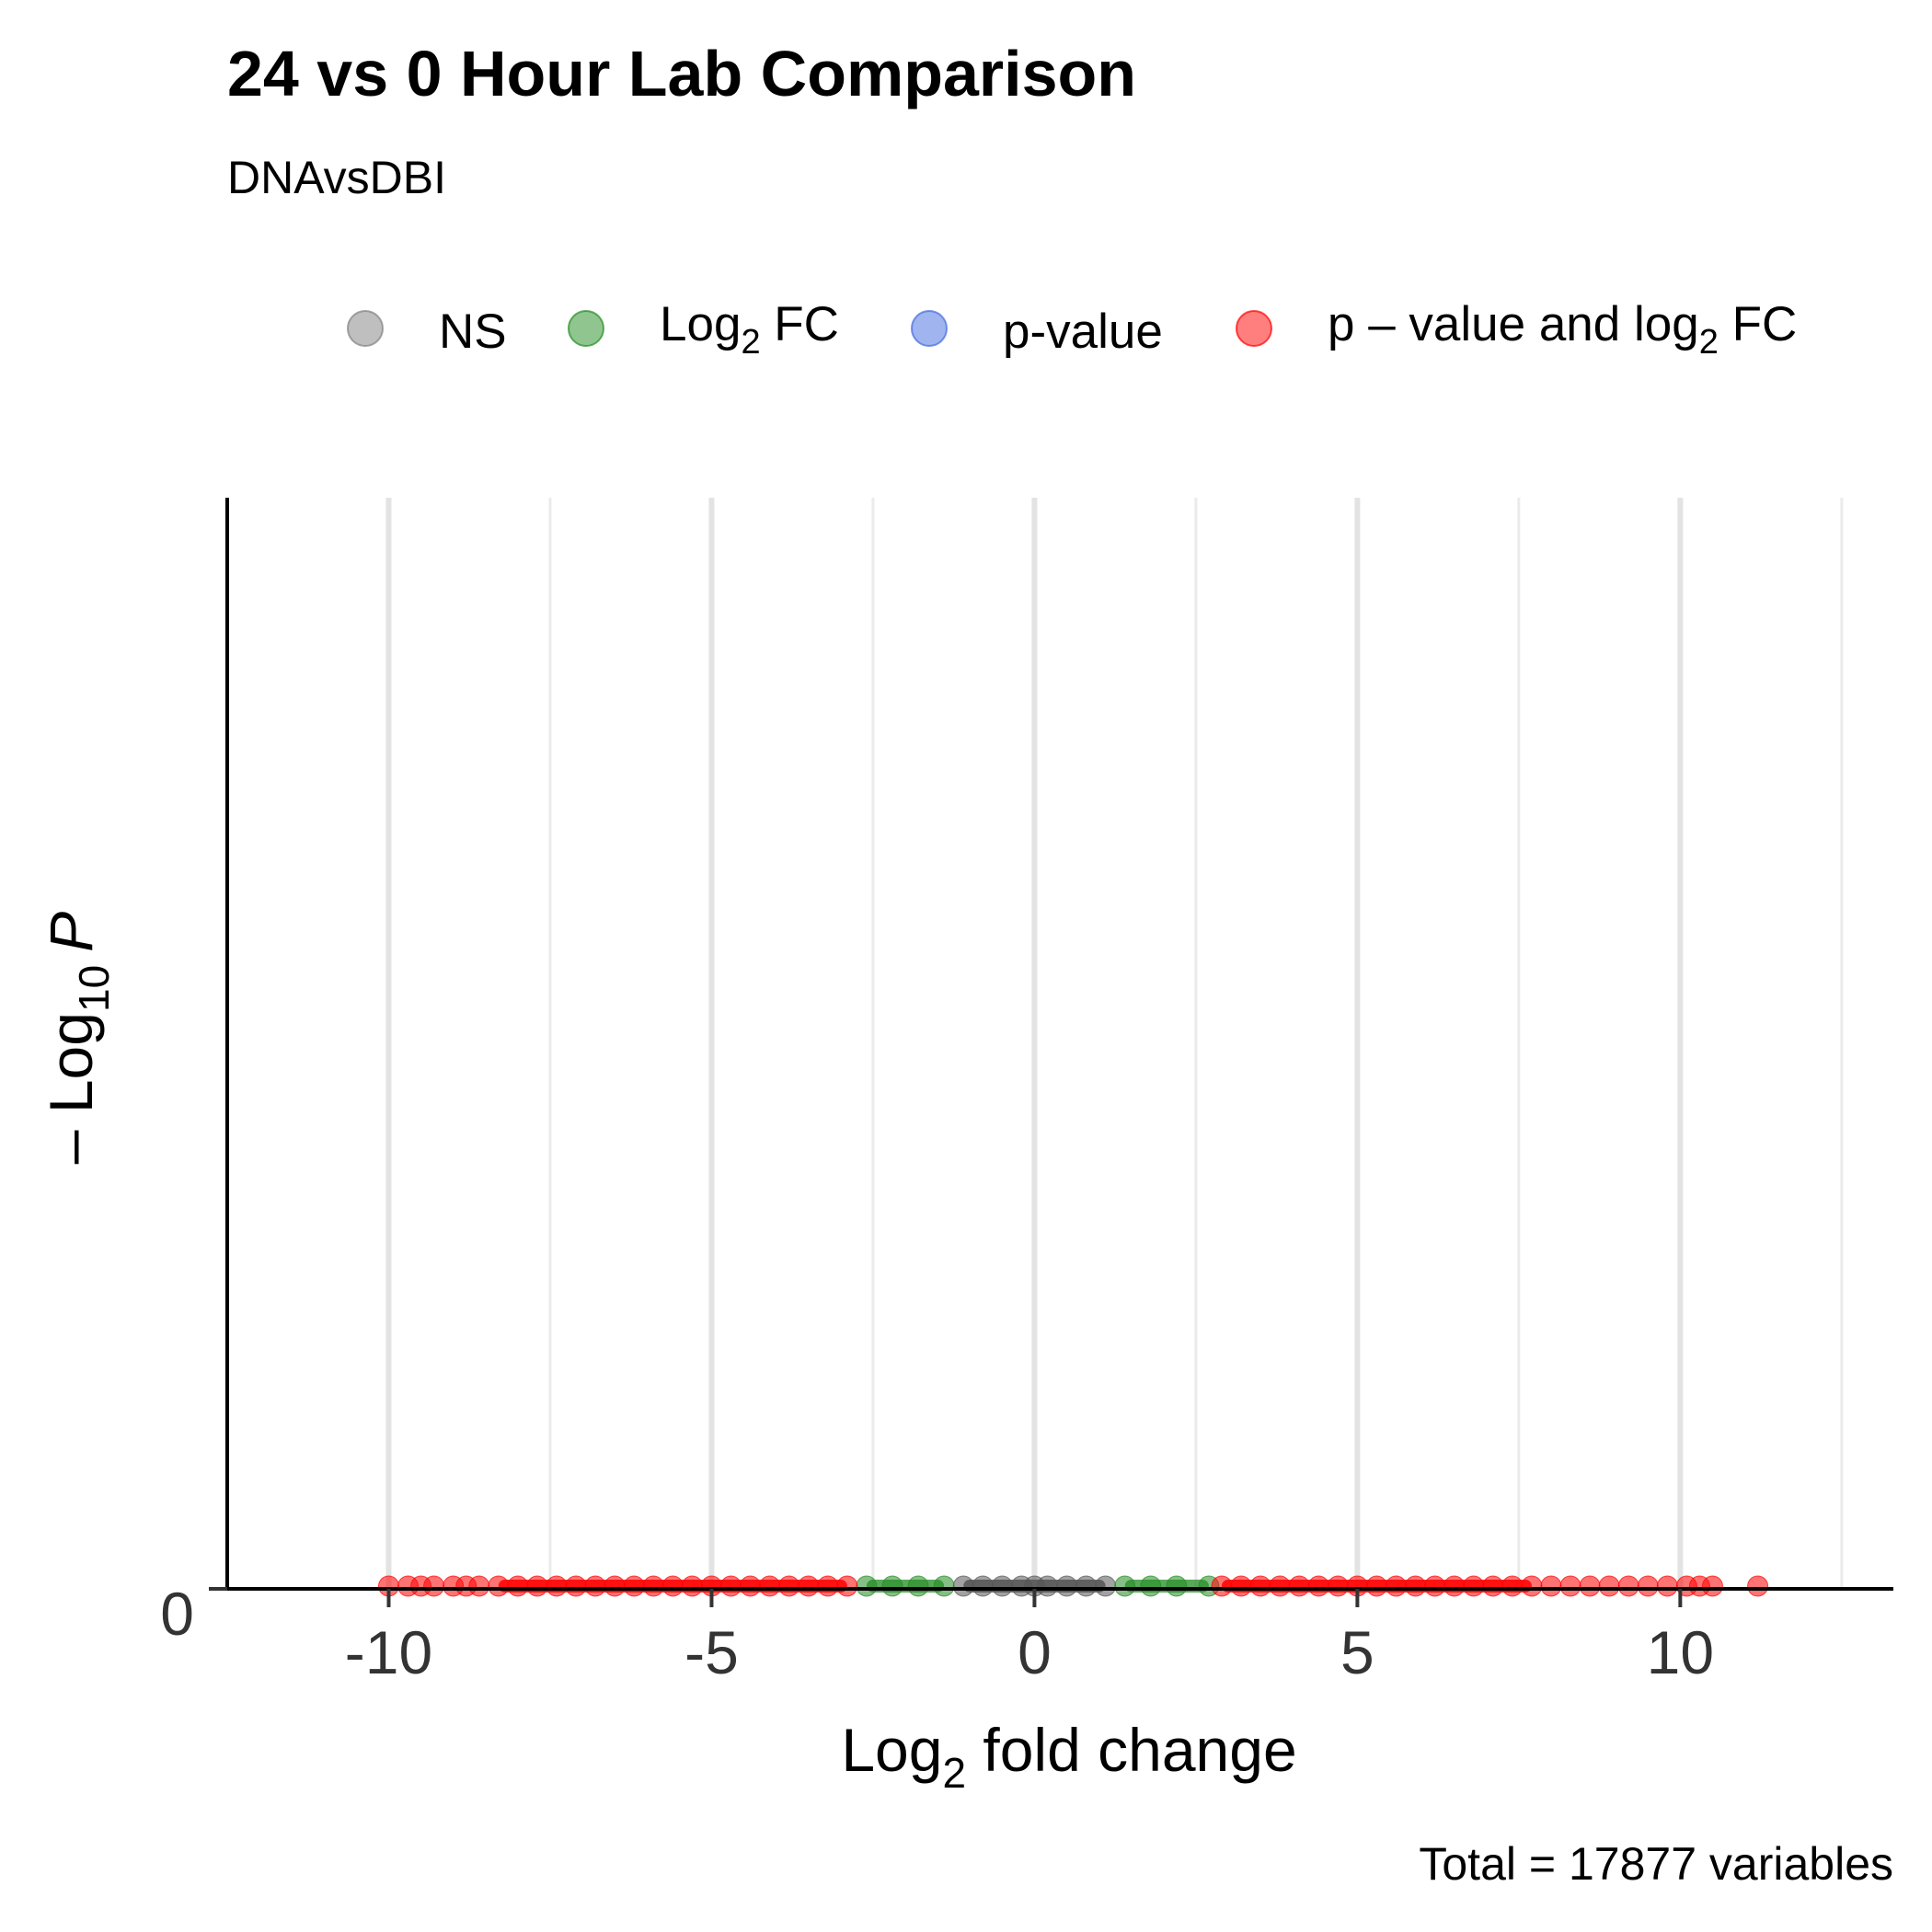  What do you see at coordinates (750, 342) in the screenshot?
I see `legend-label-sub-fc: 2` at bounding box center [750, 342].